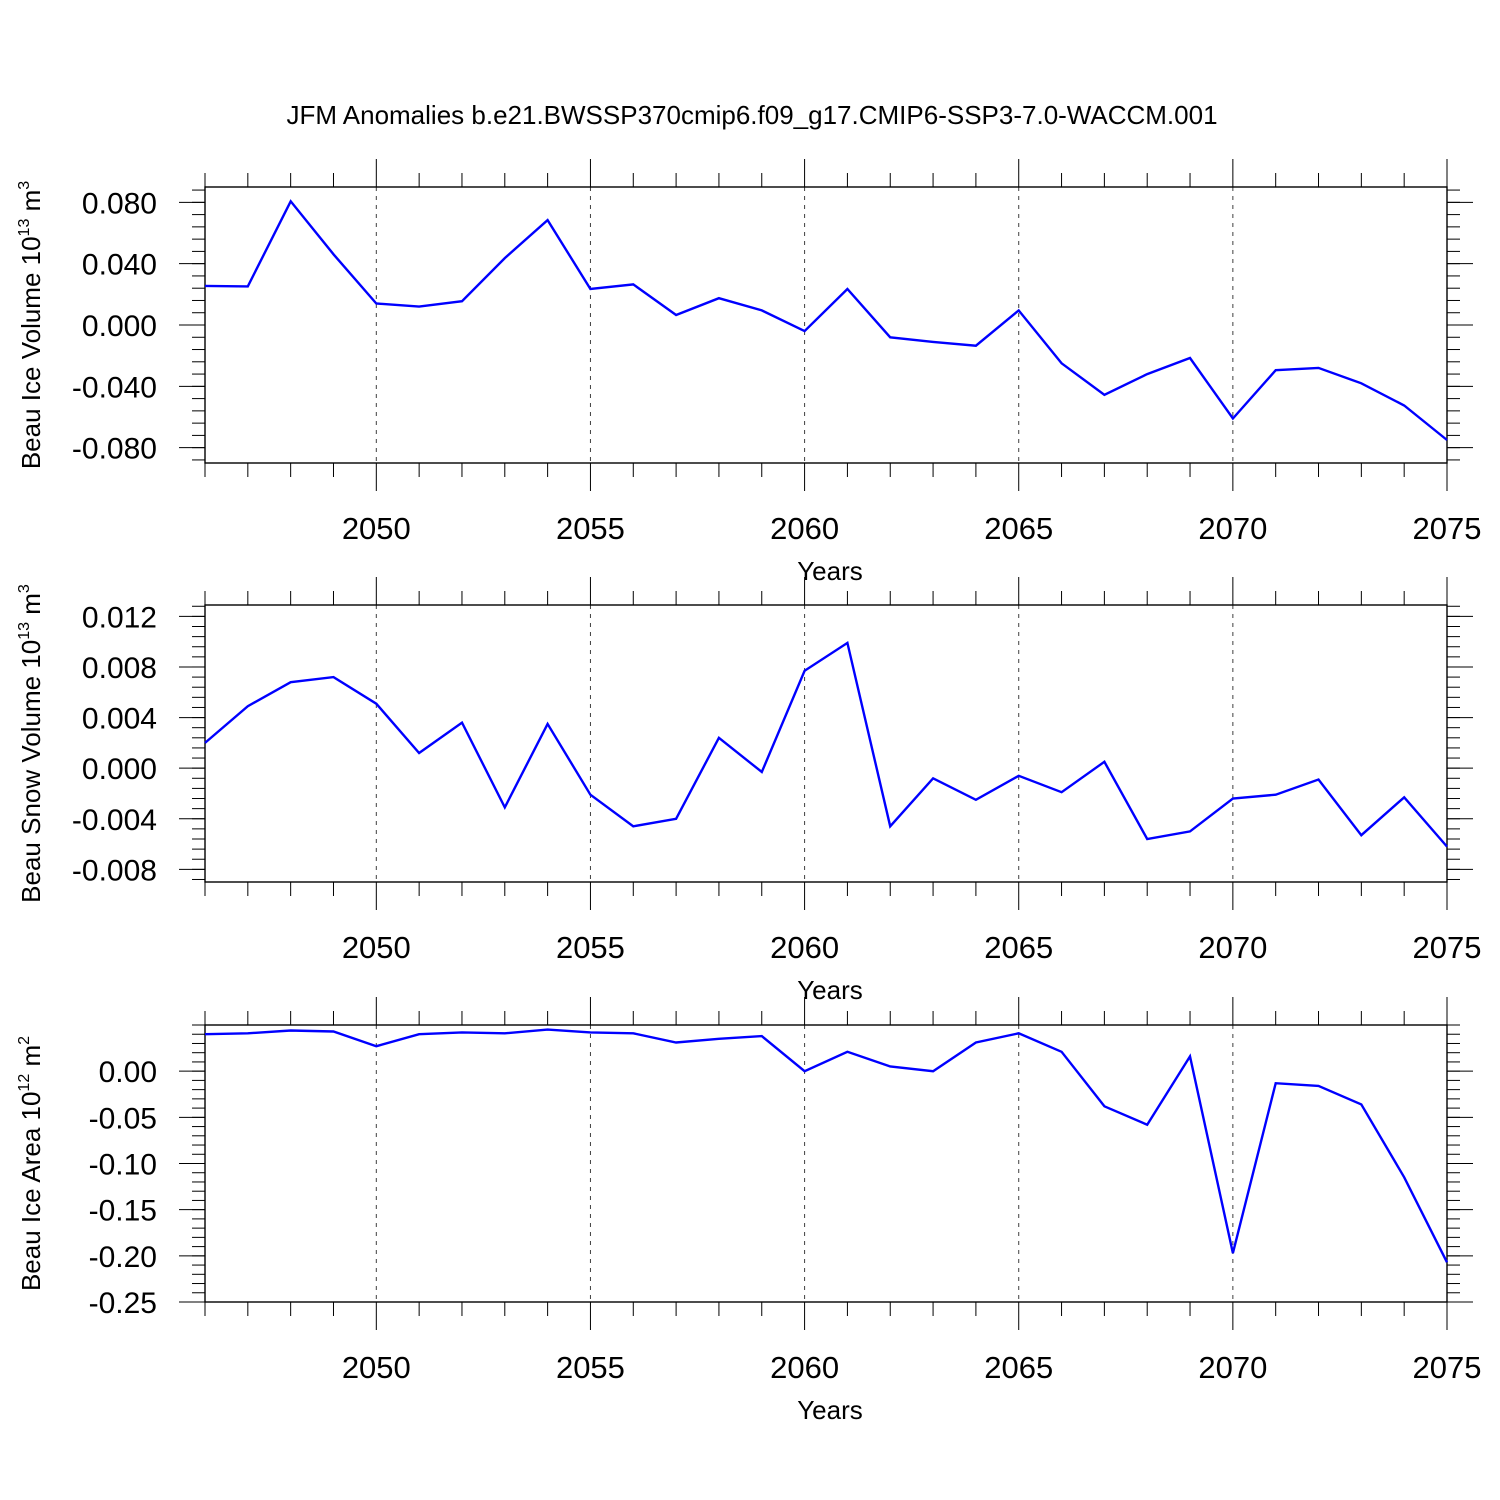 Image resolution: width=1500 pixels, height=1500 pixels. I want to click on y-tick-label: -0.20, so click(123, 1257).